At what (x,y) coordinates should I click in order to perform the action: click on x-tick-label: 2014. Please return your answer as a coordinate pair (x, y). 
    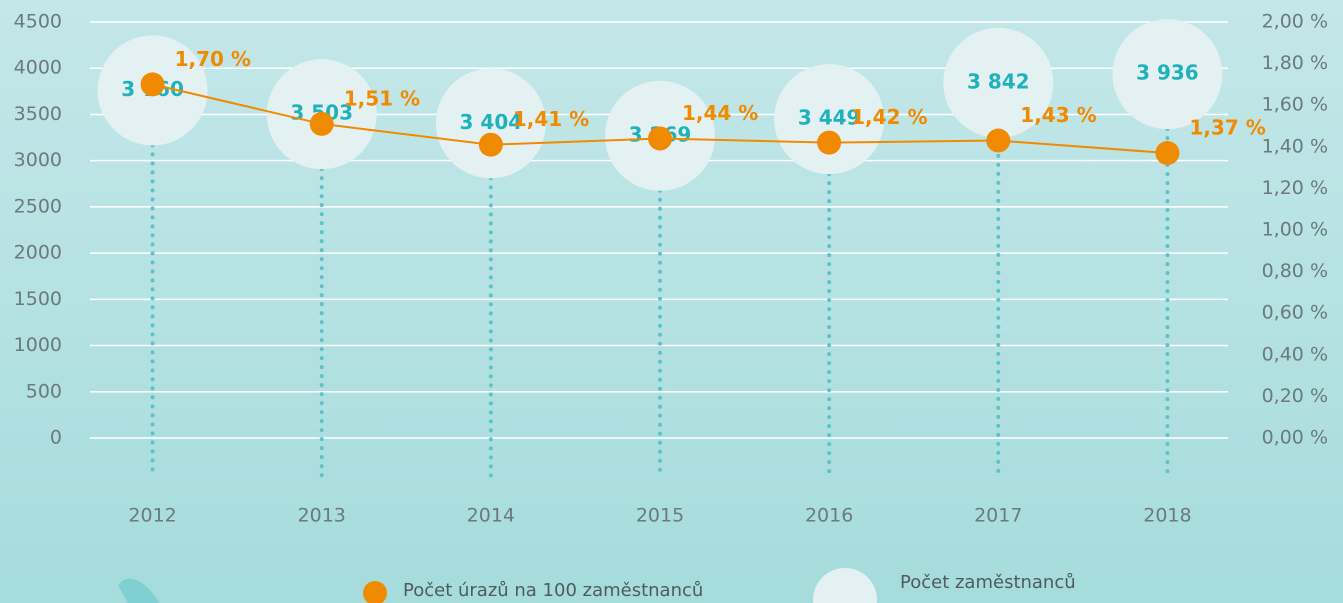
    Looking at the image, I should click on (491, 516).